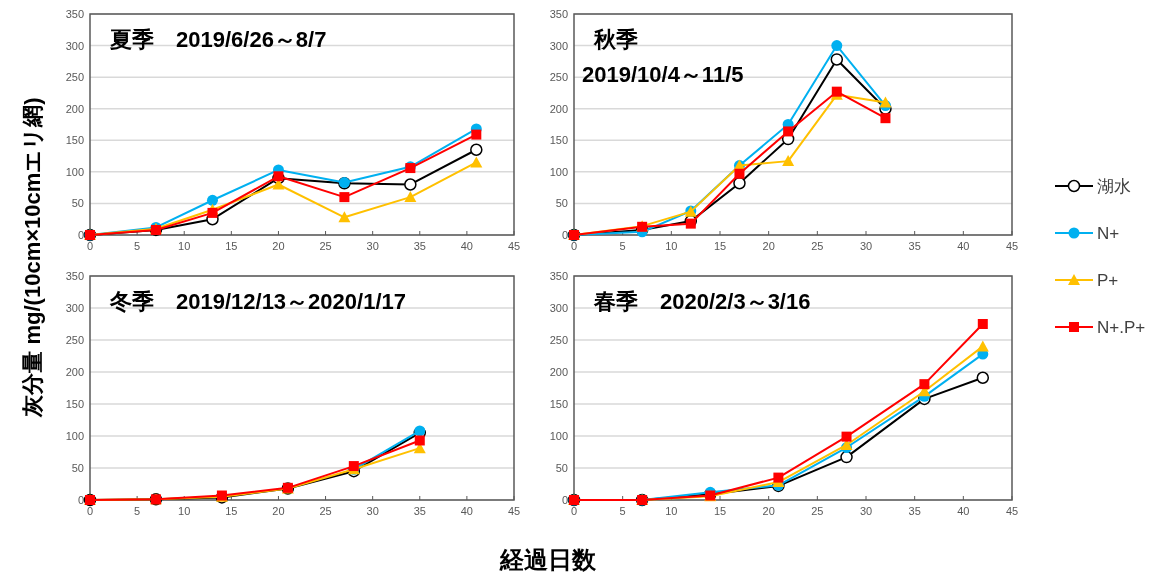 Image resolution: width=1156 pixels, height=579 pixels. Describe the element at coordinates (218, 39) in the screenshot. I see `text: 夏季 2019/6/26～8/7` at that location.